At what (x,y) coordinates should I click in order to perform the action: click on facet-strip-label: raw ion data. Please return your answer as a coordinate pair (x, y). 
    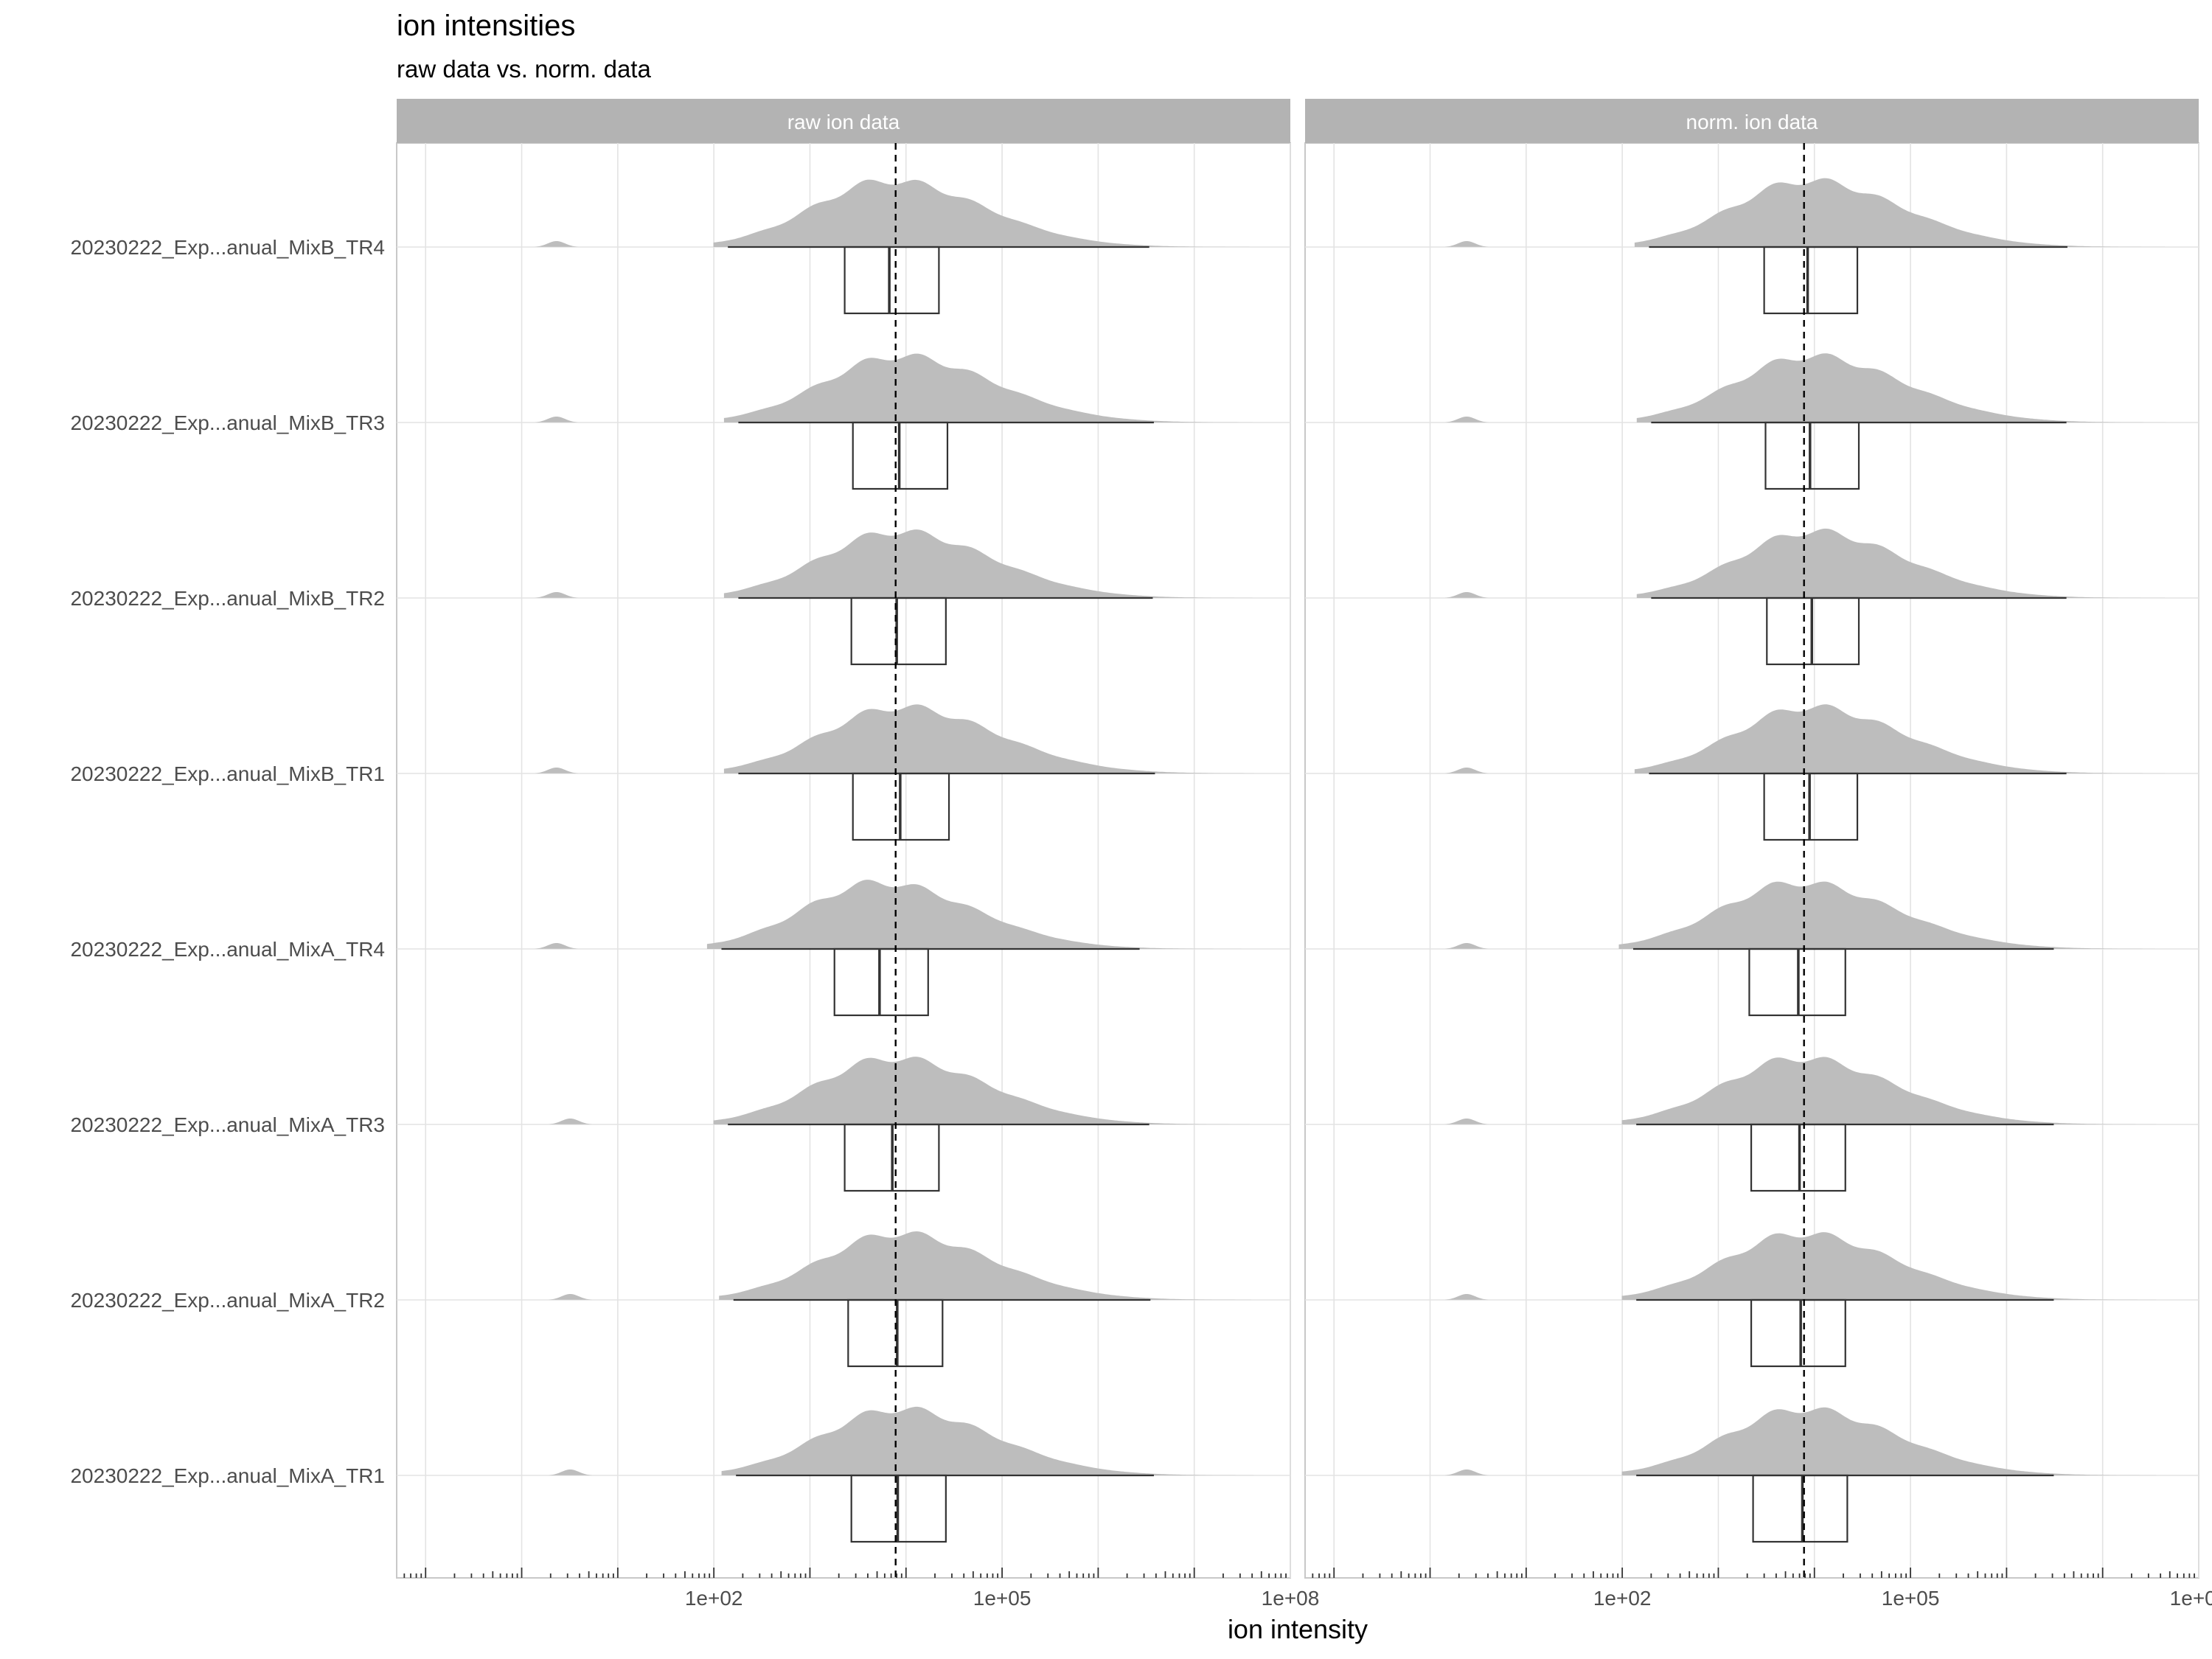
    Looking at the image, I should click on (843, 122).